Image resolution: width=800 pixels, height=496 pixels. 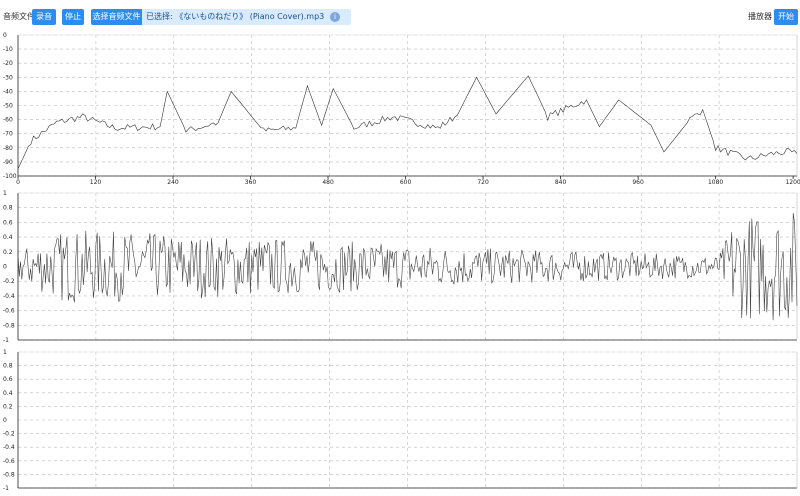 I want to click on y-tick-label: -10, so click(x=8, y=49).